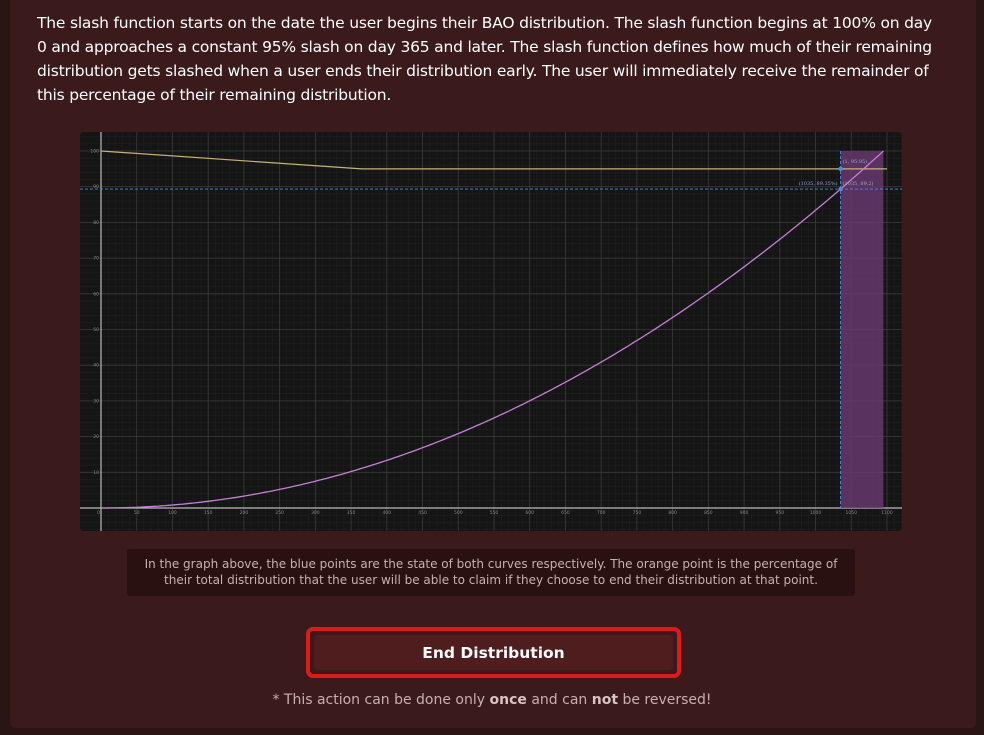  I want to click on x-tick-label: 350, so click(351, 513).